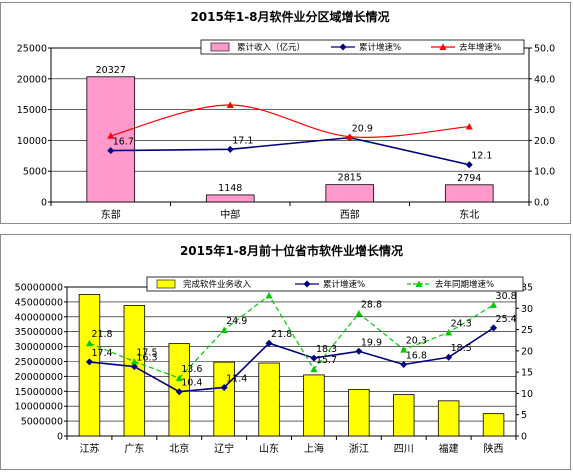 Image resolution: width=573 pixels, height=472 pixels. What do you see at coordinates (39, 377) in the screenshot?
I see `left-axis-tick-label: 20000000` at bounding box center [39, 377].